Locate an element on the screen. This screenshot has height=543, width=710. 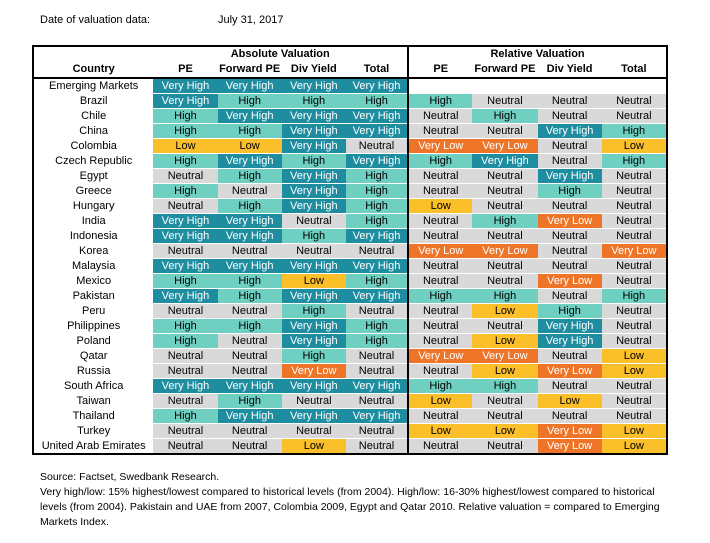
rel-pe-cell is located at coordinates (440, 86).